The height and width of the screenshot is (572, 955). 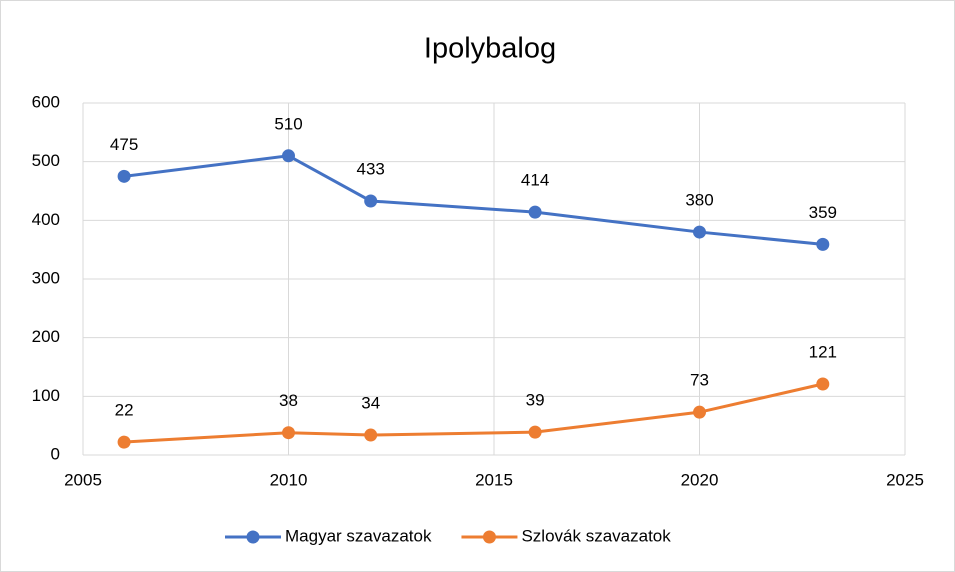 What do you see at coordinates (124, 144) in the screenshot?
I see `data-label: 475` at bounding box center [124, 144].